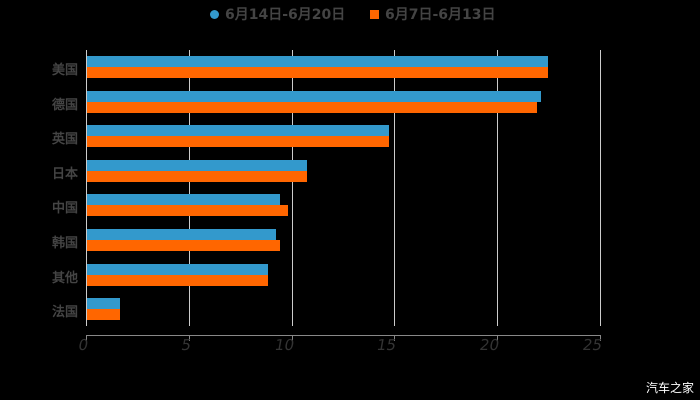 The image size is (700, 400). I want to click on category-label: 法国, so click(64, 313).